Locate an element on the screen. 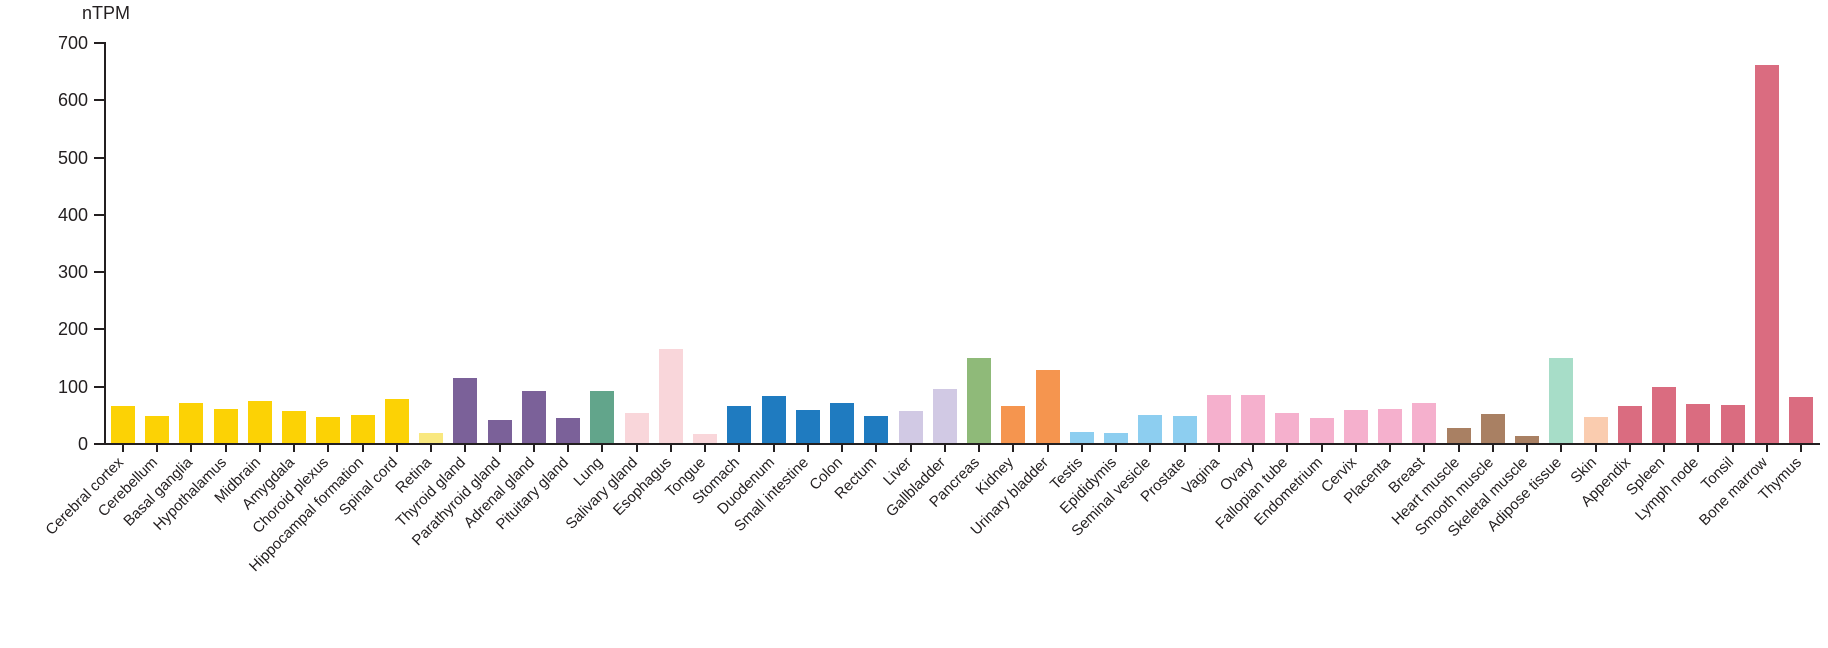 This screenshot has height=648, width=1828. bar-urinary-bladder is located at coordinates (1047, 406).